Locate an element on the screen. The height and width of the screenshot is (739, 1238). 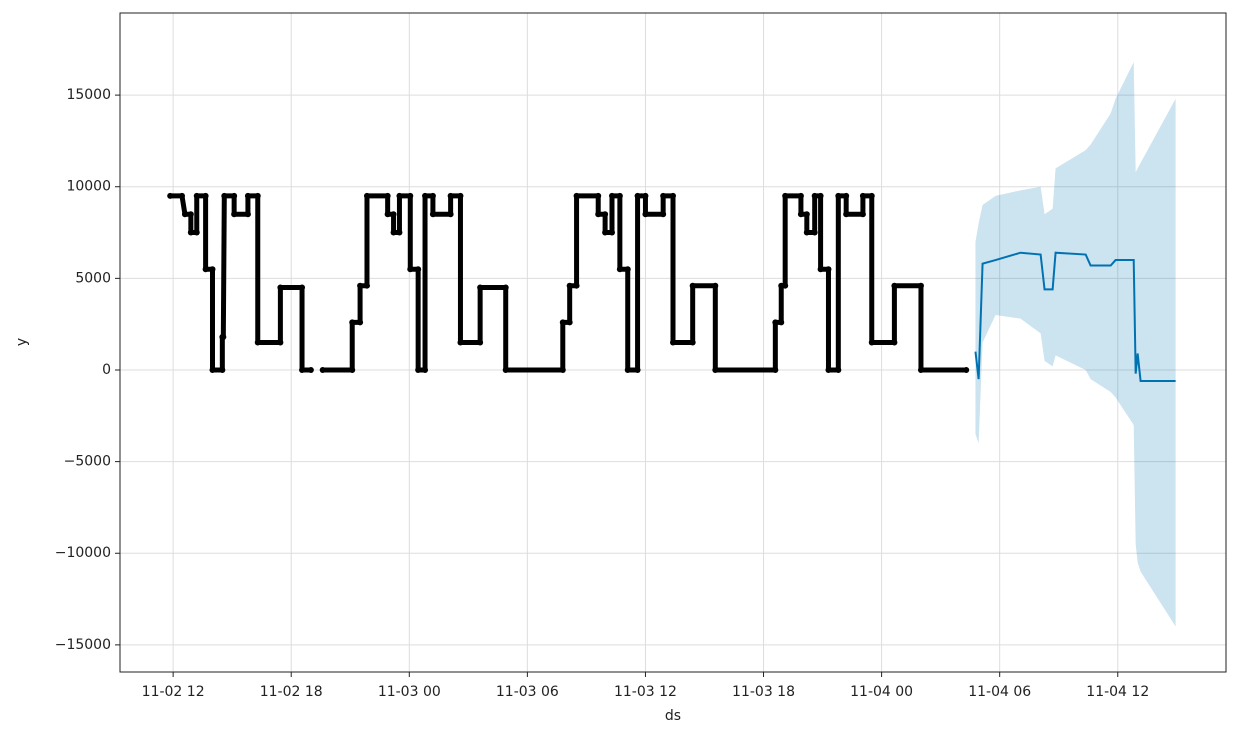
x-axis-label: ds is located at coordinates (673, 716).